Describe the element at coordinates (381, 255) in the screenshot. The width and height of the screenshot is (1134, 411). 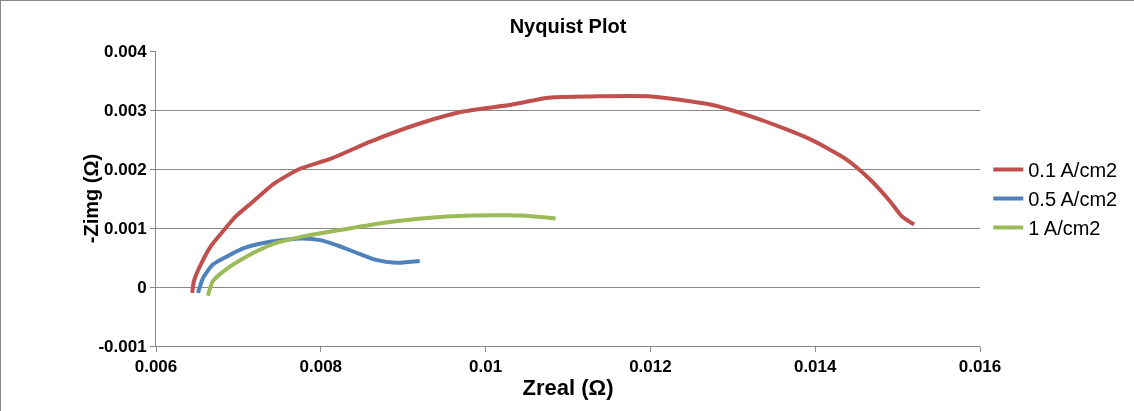
I see `line-series` at that location.